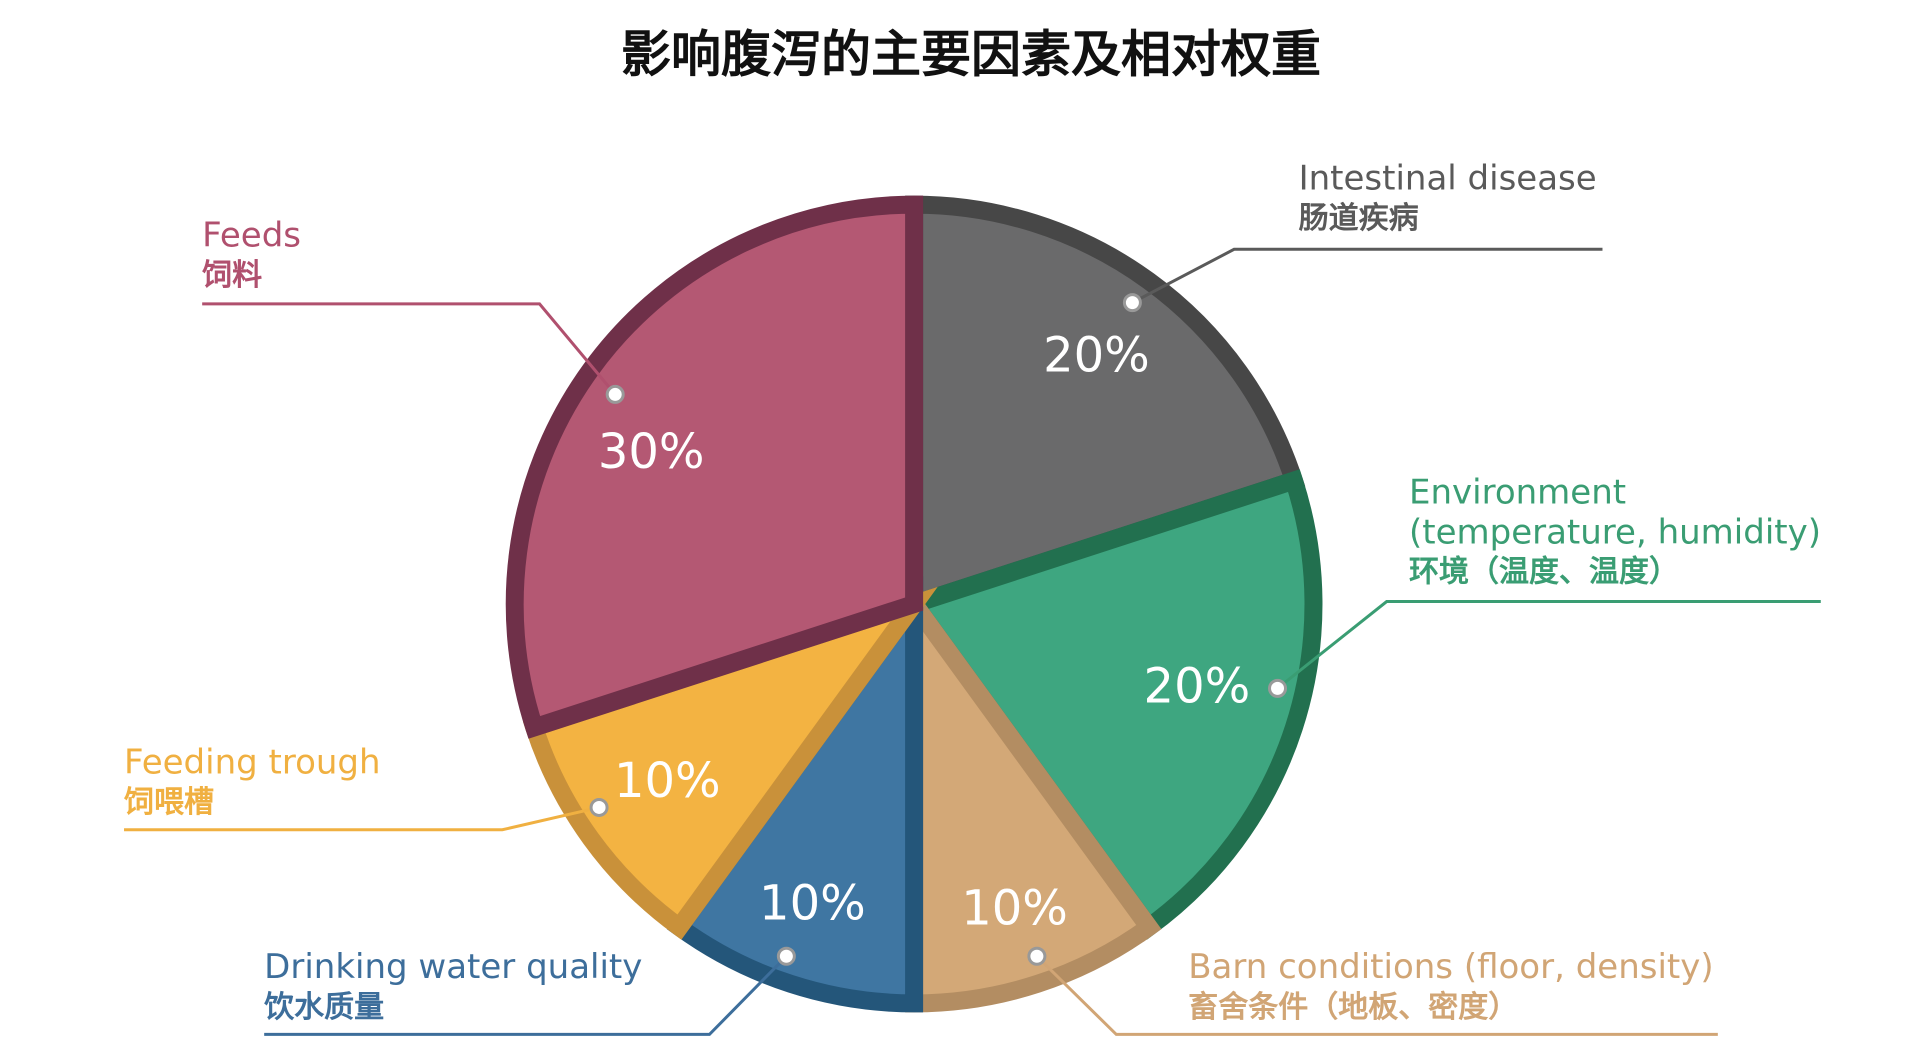 This screenshot has width=1920, height=1038. Describe the element at coordinates (1615, 512) in the screenshot. I see `slice-name: Environment (temperature, humidity)` at that location.